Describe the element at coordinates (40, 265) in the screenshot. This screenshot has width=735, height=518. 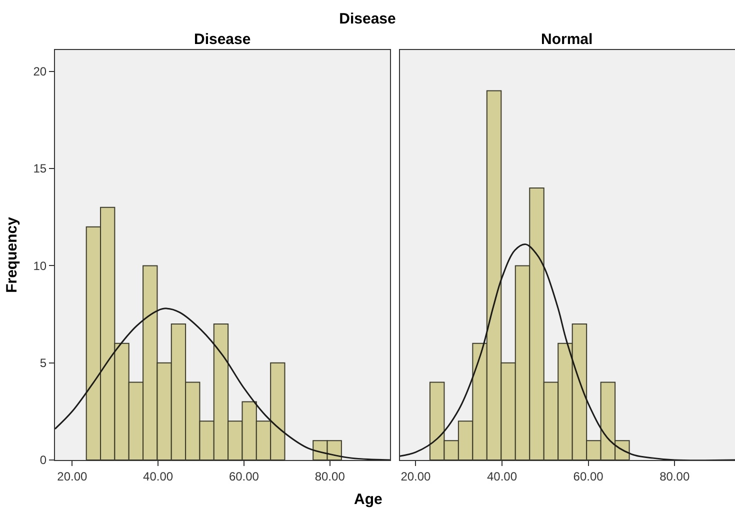
I see `y-tick-label: 10` at that location.